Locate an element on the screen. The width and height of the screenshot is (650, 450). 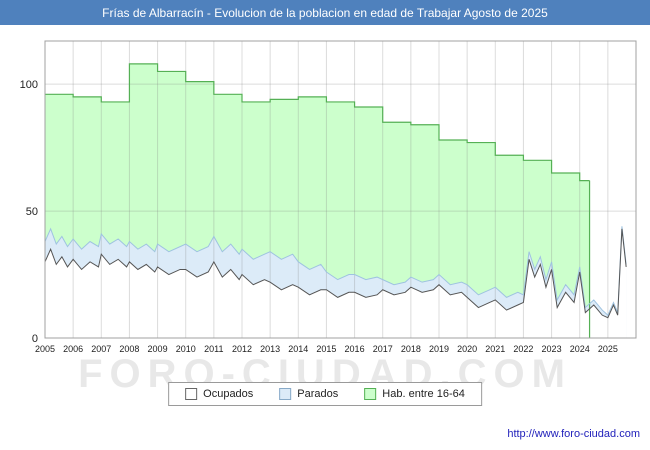
svg-text: 2011 is located at coordinates (213, 349).